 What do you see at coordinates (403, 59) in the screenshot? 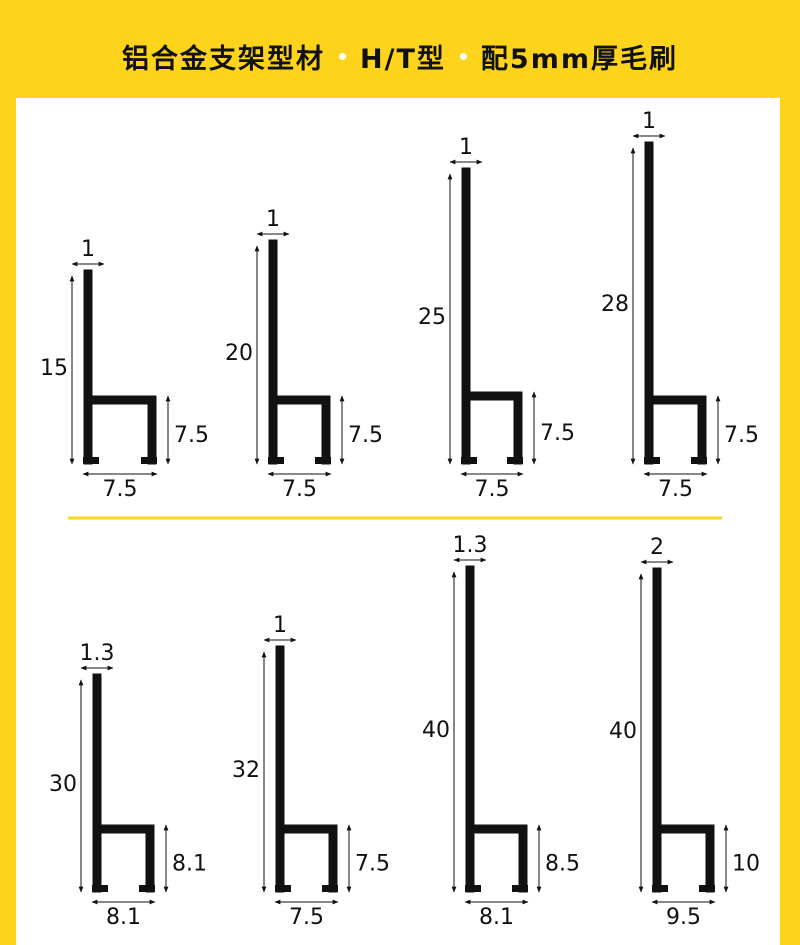
I see `title-type: H/T型` at bounding box center [403, 59].